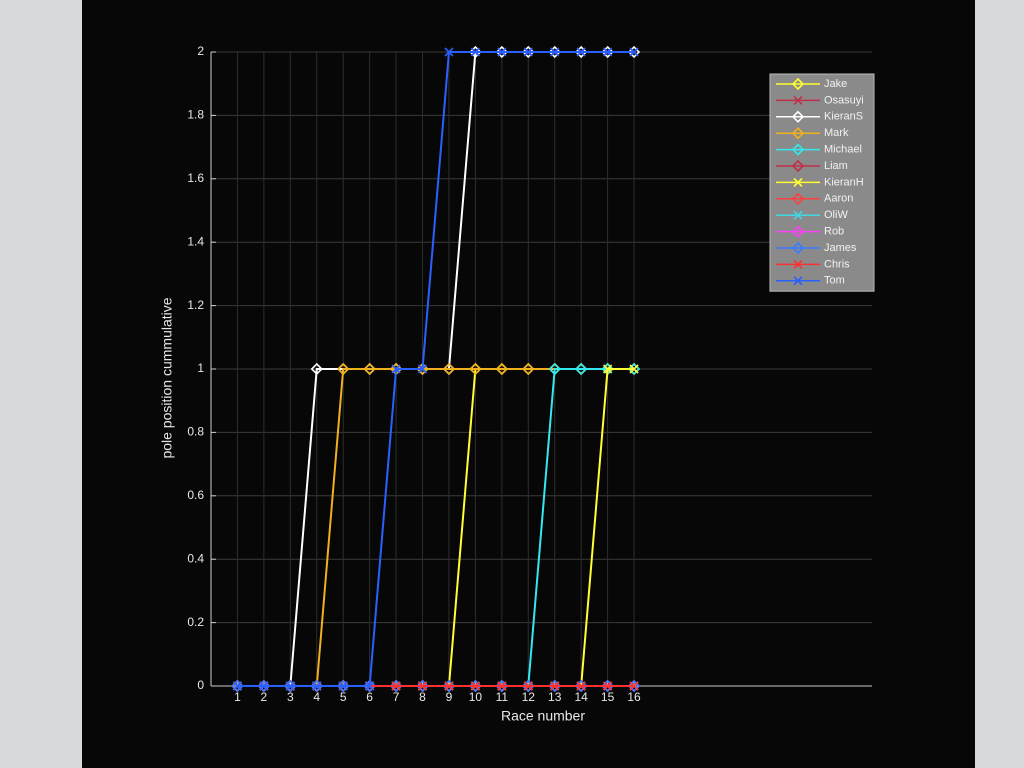 The height and width of the screenshot is (768, 1024). I want to click on legend-label: James, so click(840, 248).